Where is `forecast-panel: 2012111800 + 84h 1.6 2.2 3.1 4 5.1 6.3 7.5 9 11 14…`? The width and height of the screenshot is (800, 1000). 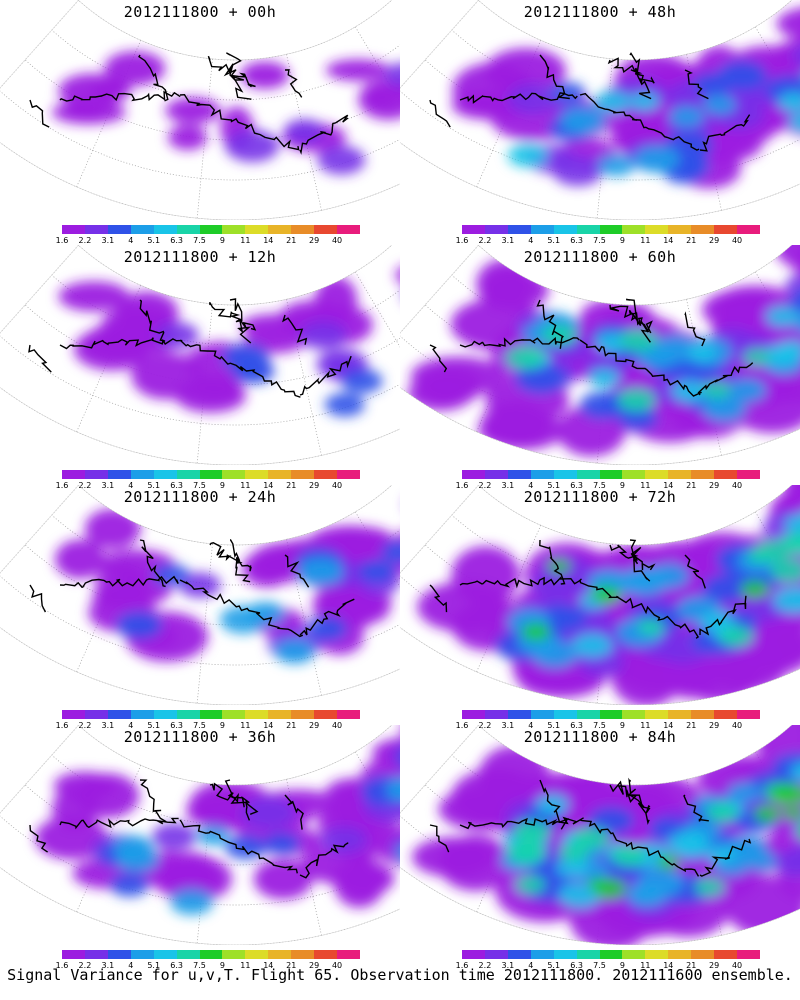 forecast-panel: 2012111800 + 84h 1.6 2.2 3.1 4 5.1 6.3 7.5 9 11 14… is located at coordinates (600, 850).